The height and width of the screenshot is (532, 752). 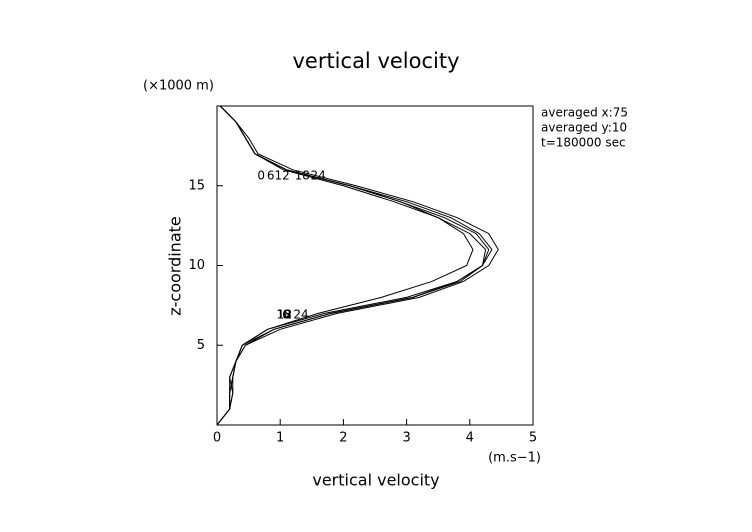 What do you see at coordinates (280, 438) in the screenshot?
I see `x-tick-label: 1` at bounding box center [280, 438].